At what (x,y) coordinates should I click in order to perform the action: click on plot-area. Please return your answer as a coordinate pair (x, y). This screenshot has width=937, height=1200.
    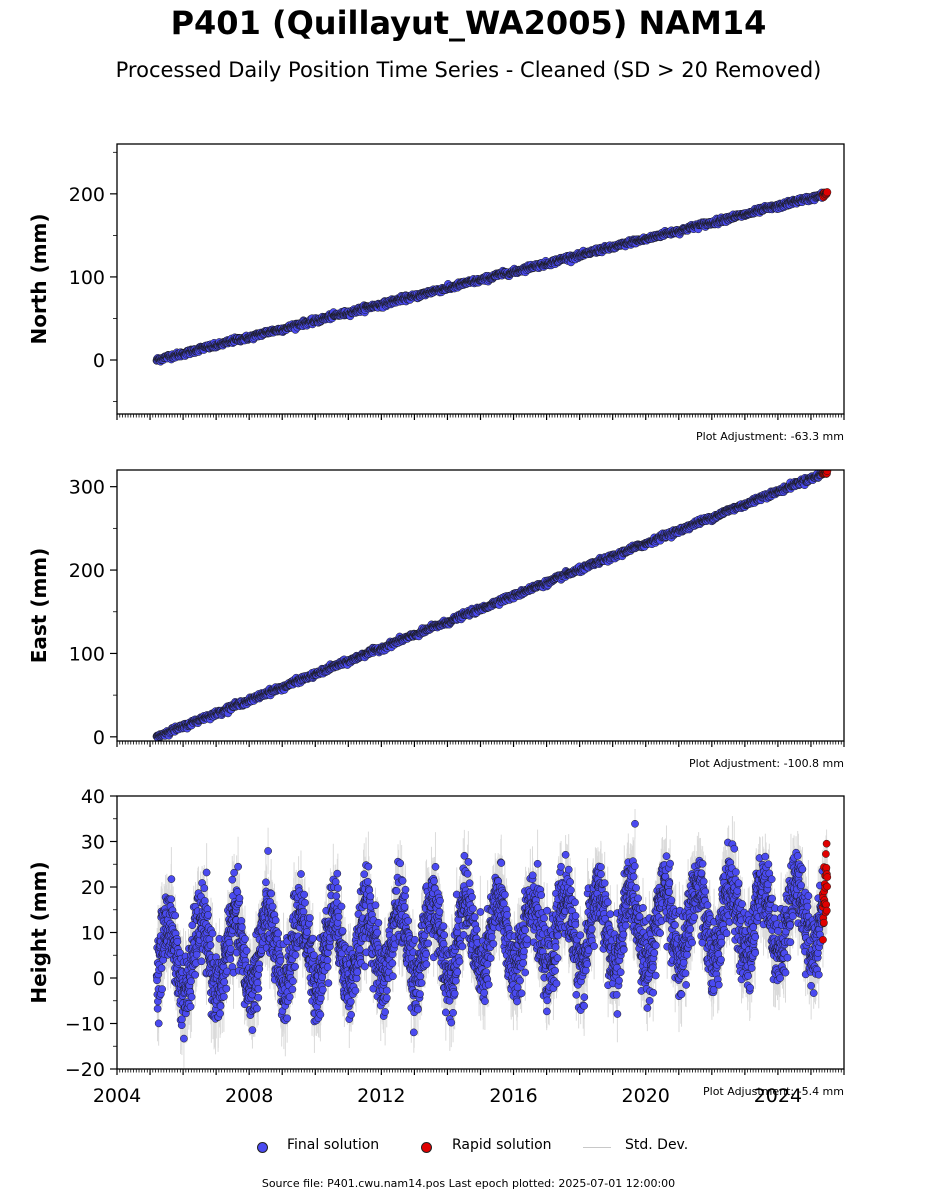
    Looking at the image, I should click on (492, 277).